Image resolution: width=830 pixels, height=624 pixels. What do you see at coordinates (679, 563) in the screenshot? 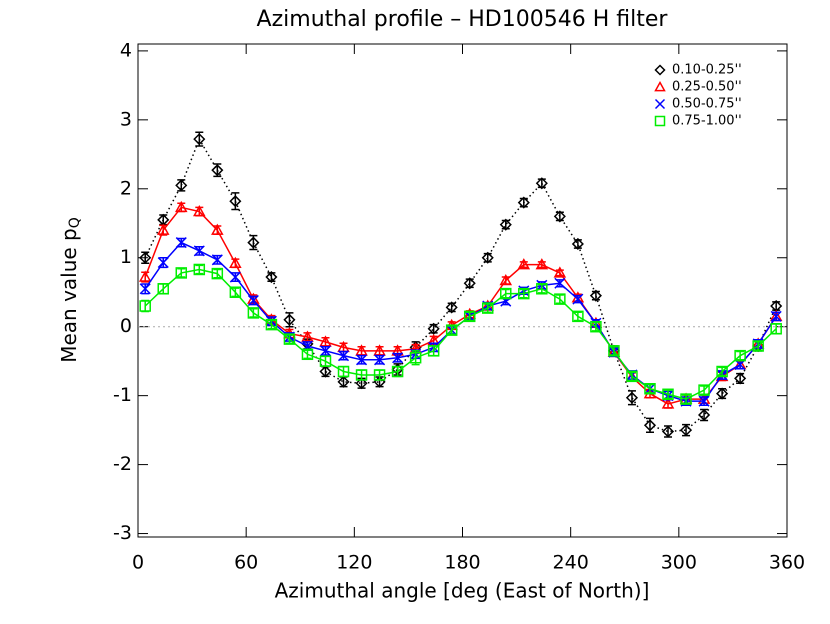
I see `x-tick-label: 300` at bounding box center [679, 563].